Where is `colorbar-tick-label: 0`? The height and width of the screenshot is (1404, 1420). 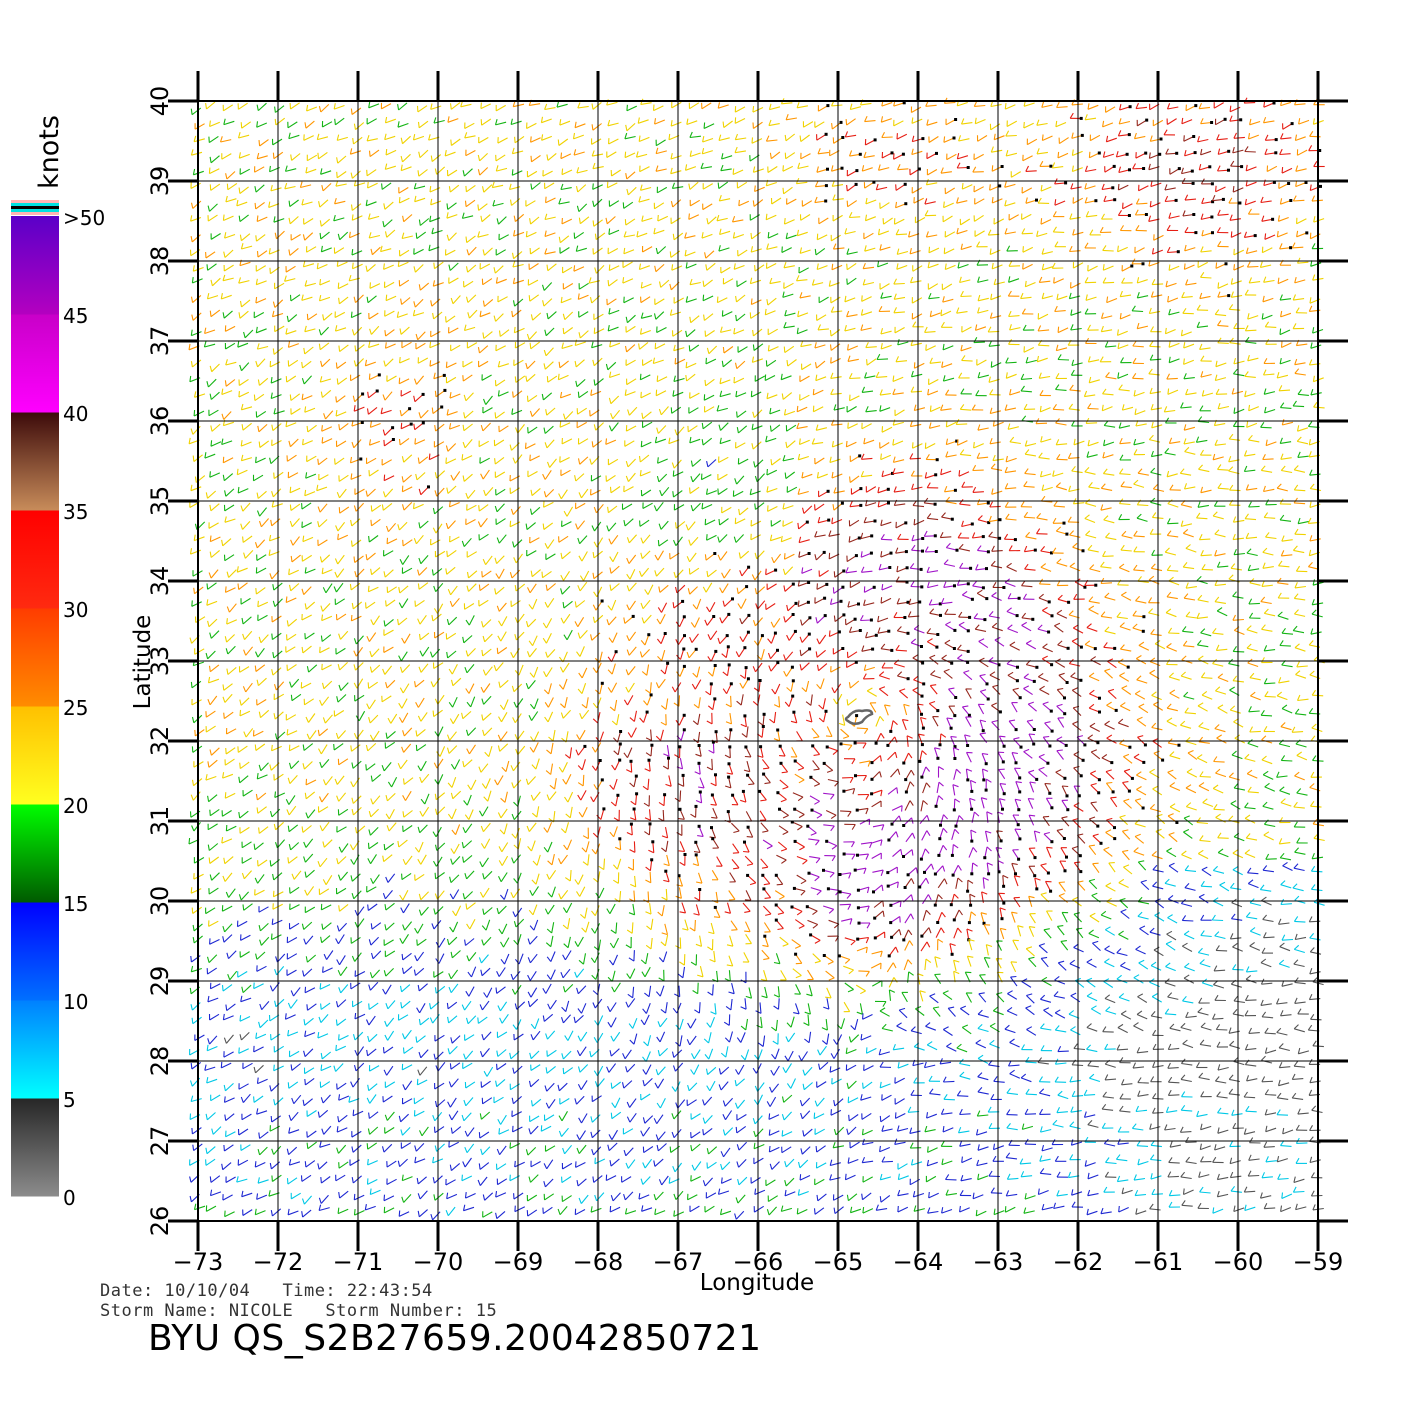 colorbar-tick-label: 0 is located at coordinates (69, 1198).